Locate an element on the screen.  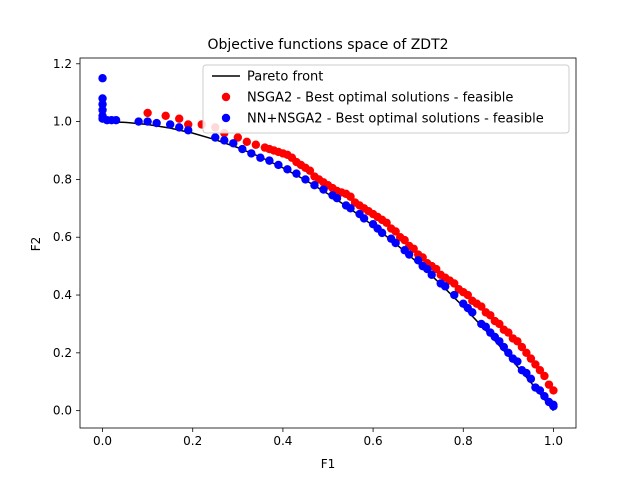
y-tick-label: 0.8 is located at coordinates (62, 179).